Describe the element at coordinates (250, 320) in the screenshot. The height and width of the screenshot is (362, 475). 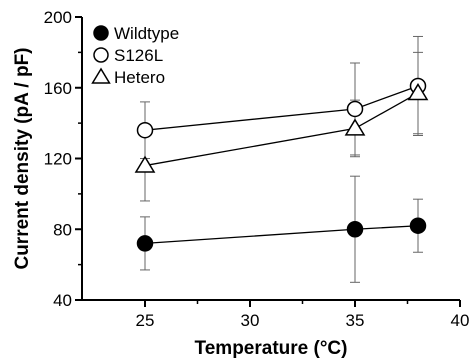
I see `x-tick-label: 30` at that location.